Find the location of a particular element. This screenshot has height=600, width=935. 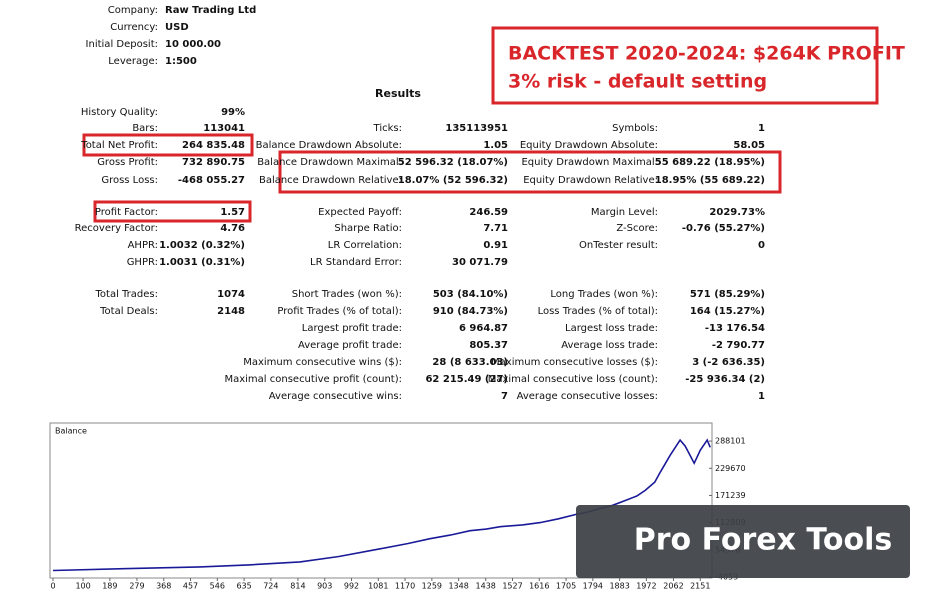

x-tick-label: 724 is located at coordinates (270, 586).